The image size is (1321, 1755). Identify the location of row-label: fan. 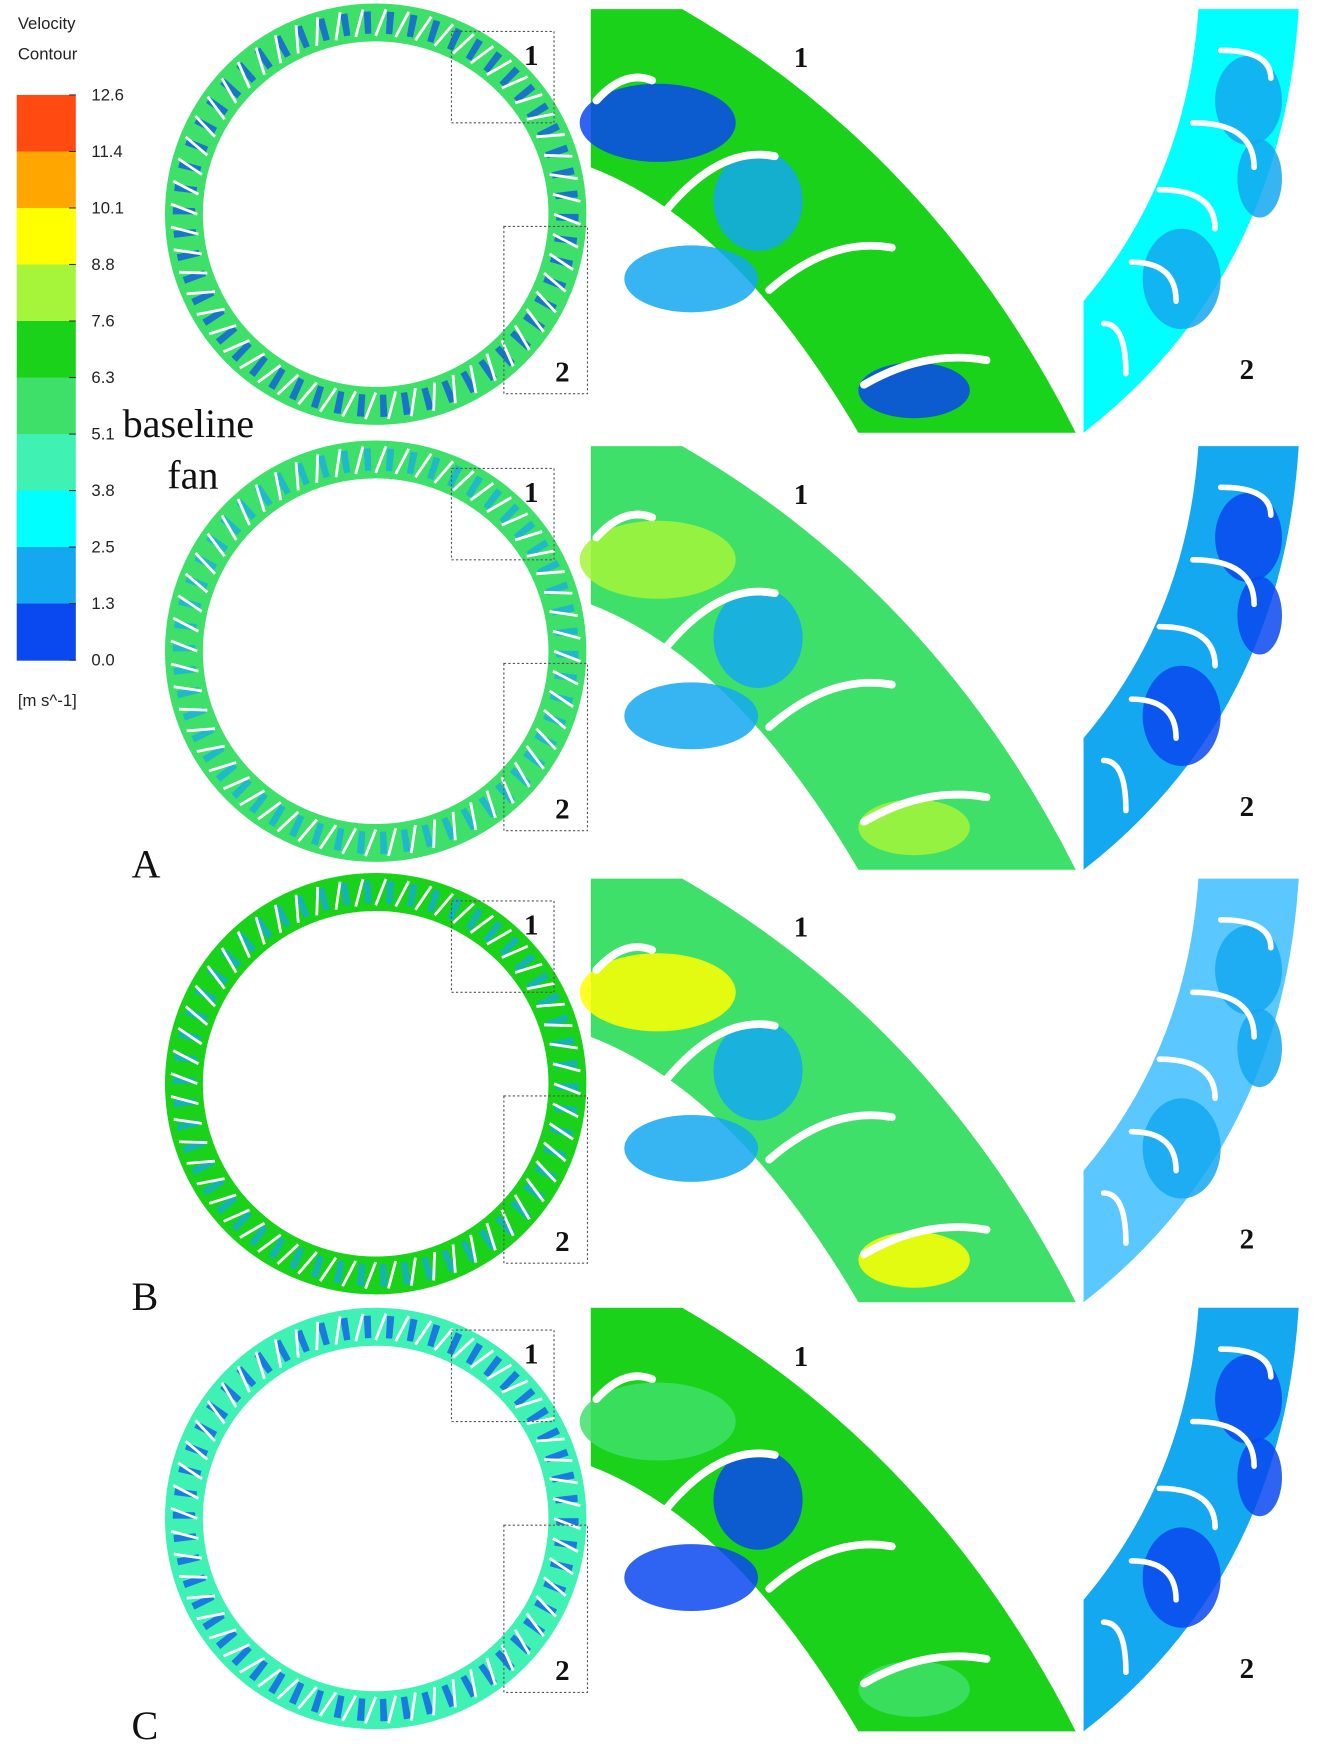
(192, 474).